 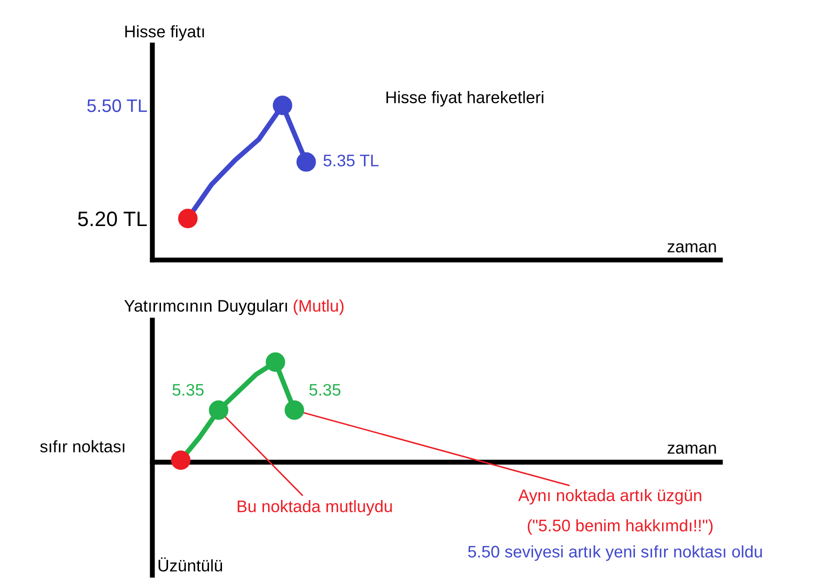 I want to click on text: (Mutlu), so click(x=319, y=307).